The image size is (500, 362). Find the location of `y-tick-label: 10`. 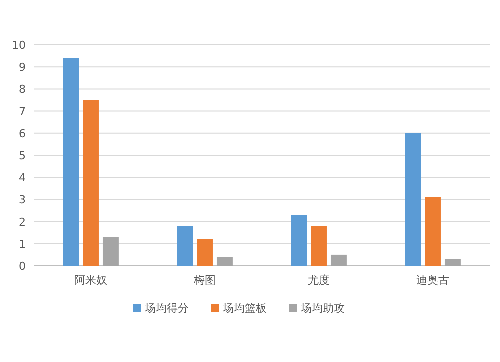

y-tick-label: 10 is located at coordinates (19, 45).